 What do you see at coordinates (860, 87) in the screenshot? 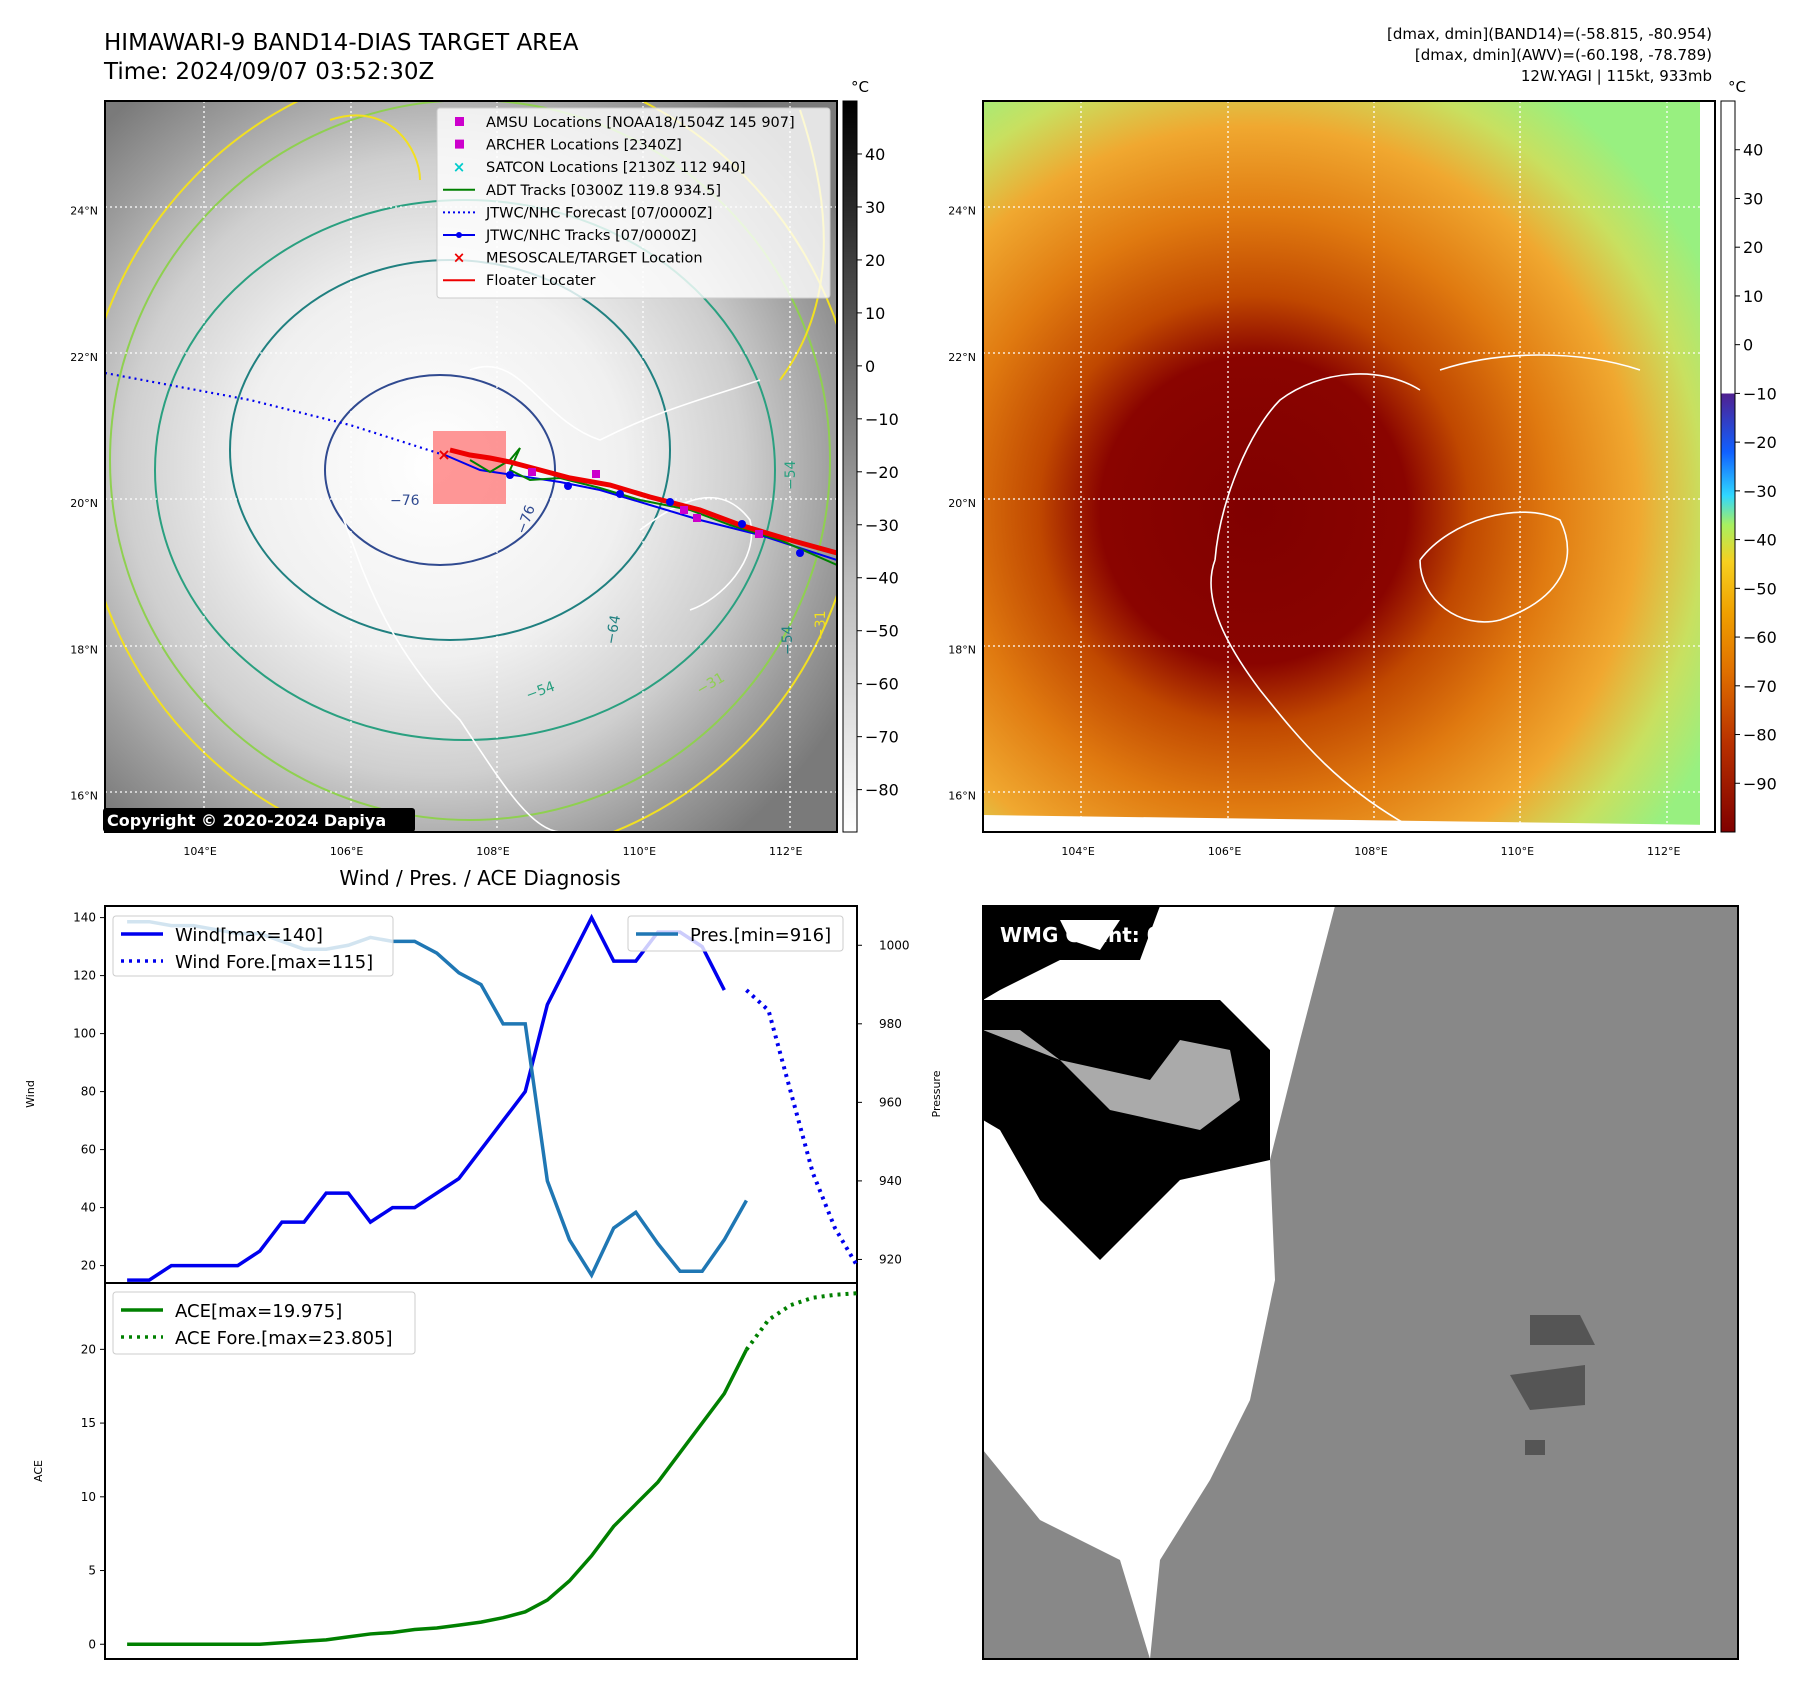
I see `left-colorbar-unit: °C` at bounding box center [860, 87].